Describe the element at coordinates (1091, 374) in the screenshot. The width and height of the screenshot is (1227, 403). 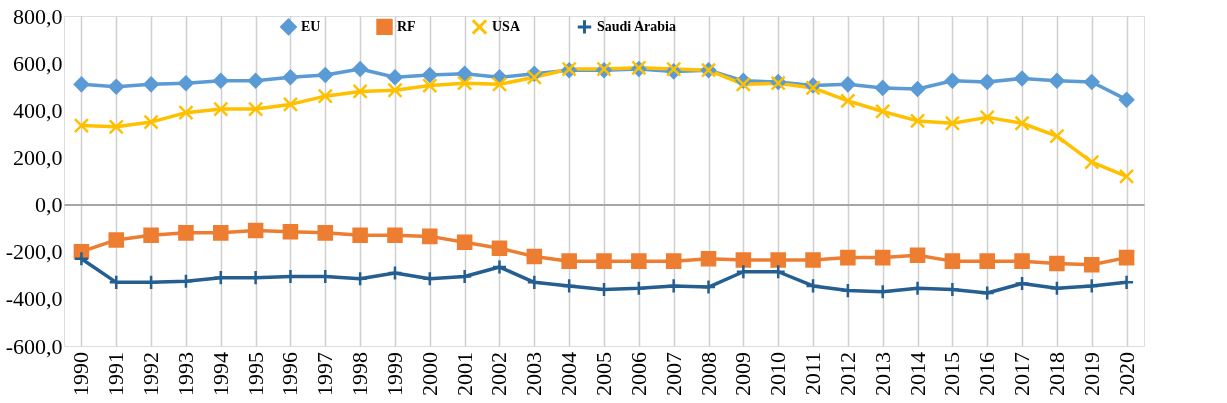
I see `x-tick-label: 2019` at that location.